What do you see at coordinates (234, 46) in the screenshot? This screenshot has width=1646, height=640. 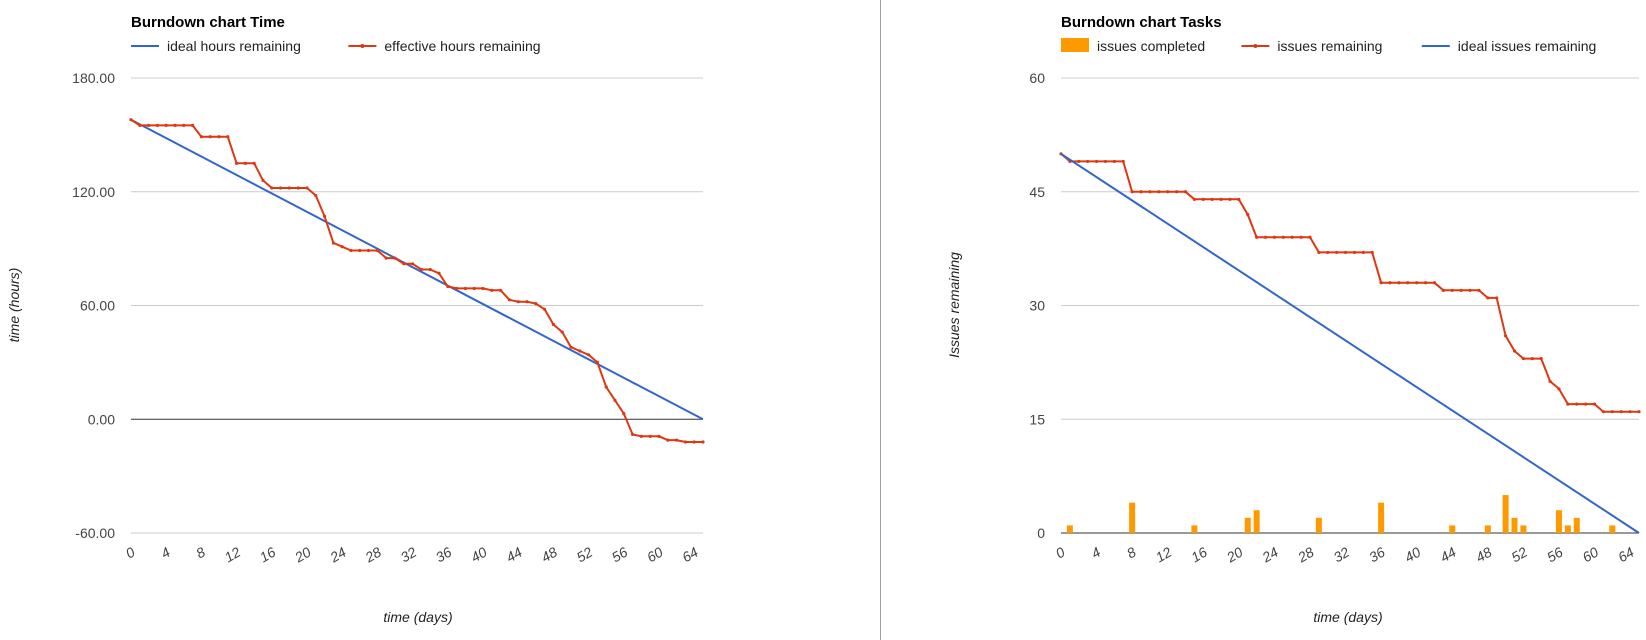 I see `legend-label-ideal-hours-remaining: ideal hours remaining` at bounding box center [234, 46].